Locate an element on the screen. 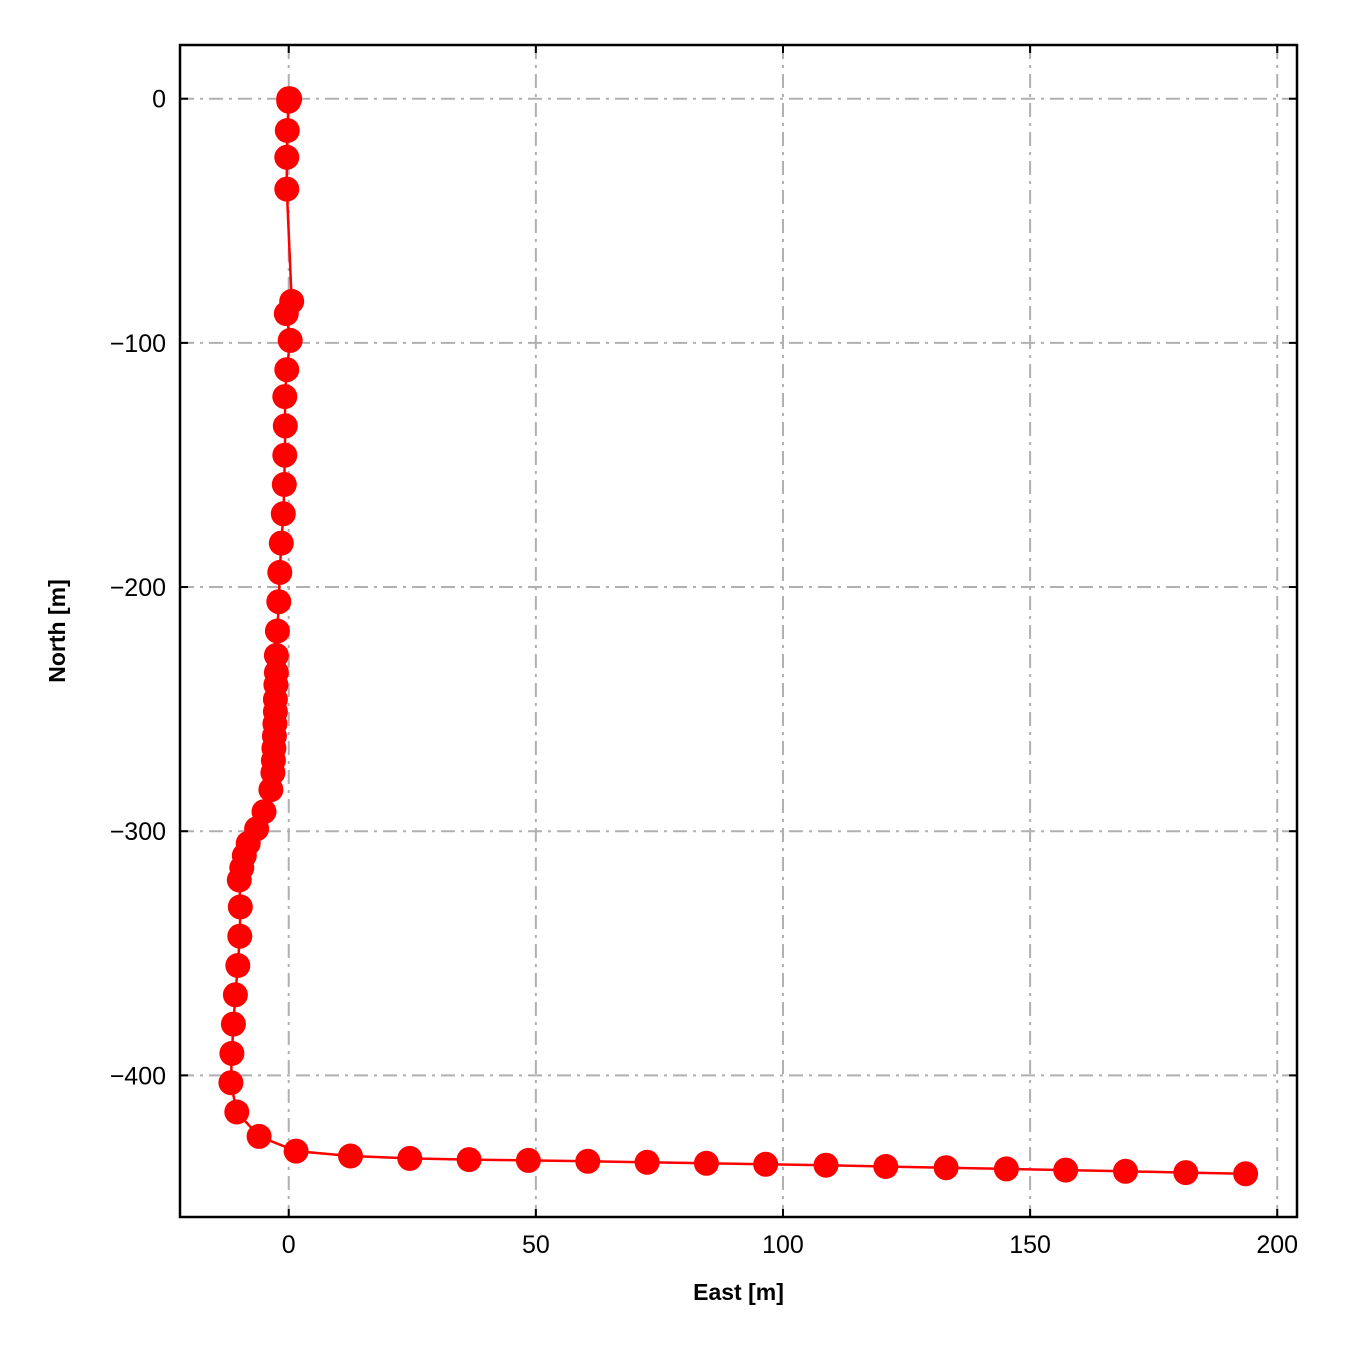 This screenshot has height=1350, width=1350. y-tick-label: −400 is located at coordinates (138, 1076).